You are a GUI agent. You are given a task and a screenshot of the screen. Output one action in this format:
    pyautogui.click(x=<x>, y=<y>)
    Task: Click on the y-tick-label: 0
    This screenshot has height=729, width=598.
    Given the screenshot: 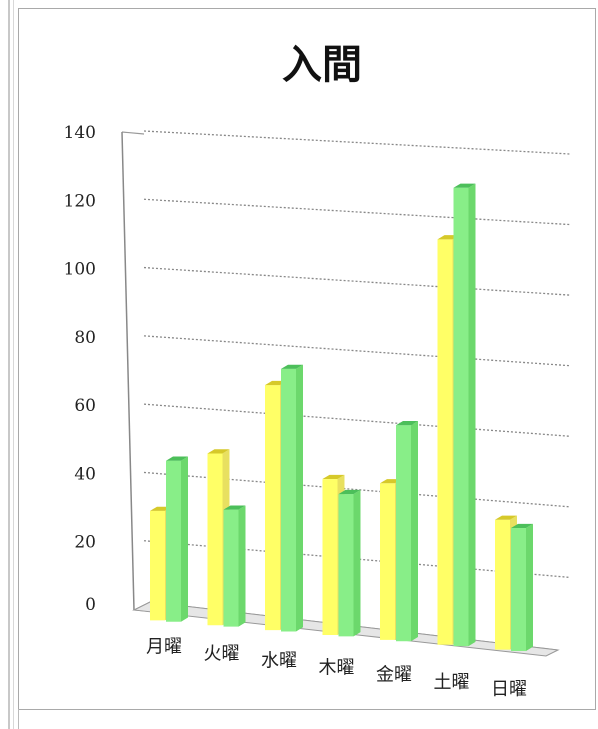 What is the action you would take?
    pyautogui.click(x=90, y=605)
    